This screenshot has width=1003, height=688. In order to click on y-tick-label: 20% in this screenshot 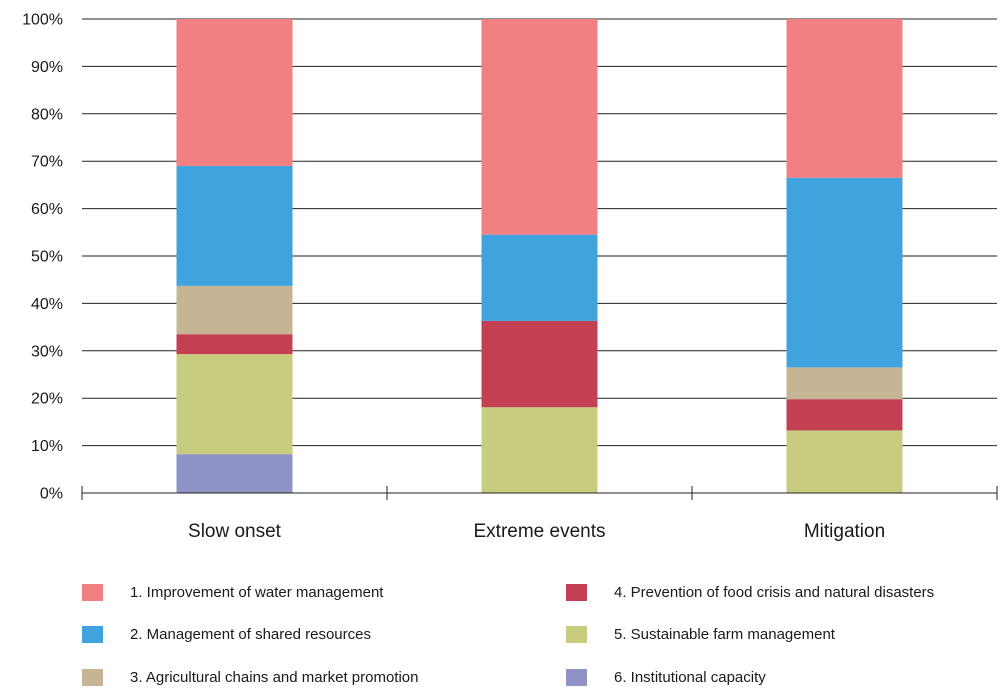, I will do `click(47, 399)`.